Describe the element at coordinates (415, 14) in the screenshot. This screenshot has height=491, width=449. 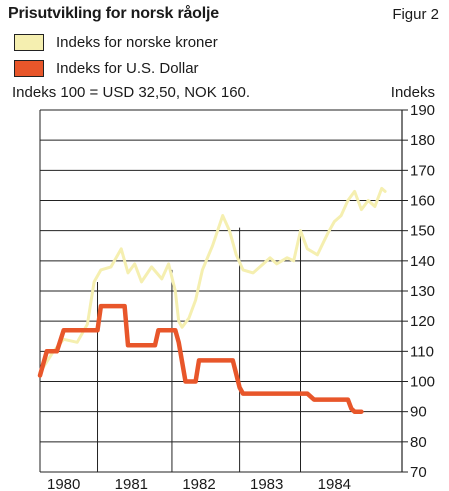
I see `figure-label: Figur 2` at that location.